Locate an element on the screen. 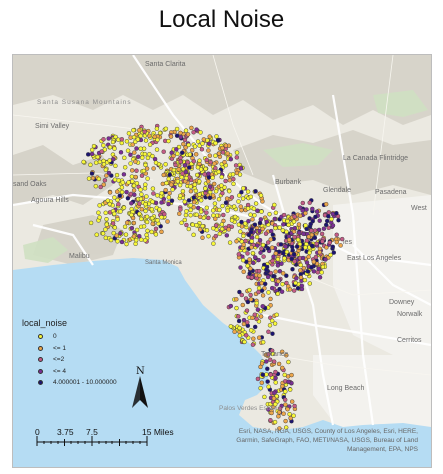  place-label-thousand-oaks: sand Oaks is located at coordinates (30, 184).